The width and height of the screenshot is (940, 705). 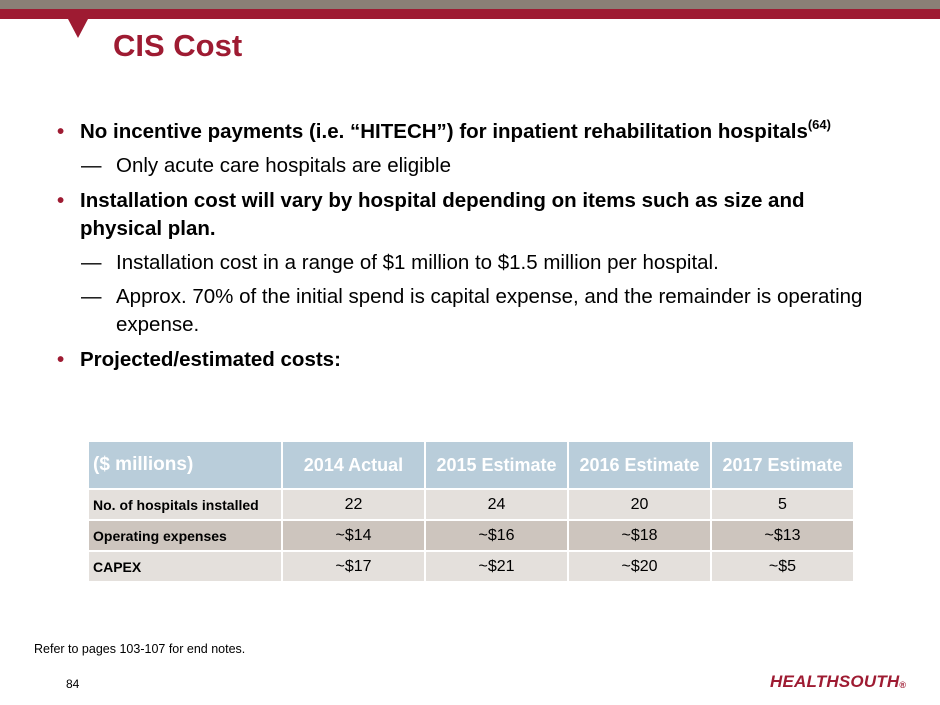 What do you see at coordinates (835, 681) in the screenshot?
I see `logo-text: HEALTHSOUTH` at bounding box center [835, 681].